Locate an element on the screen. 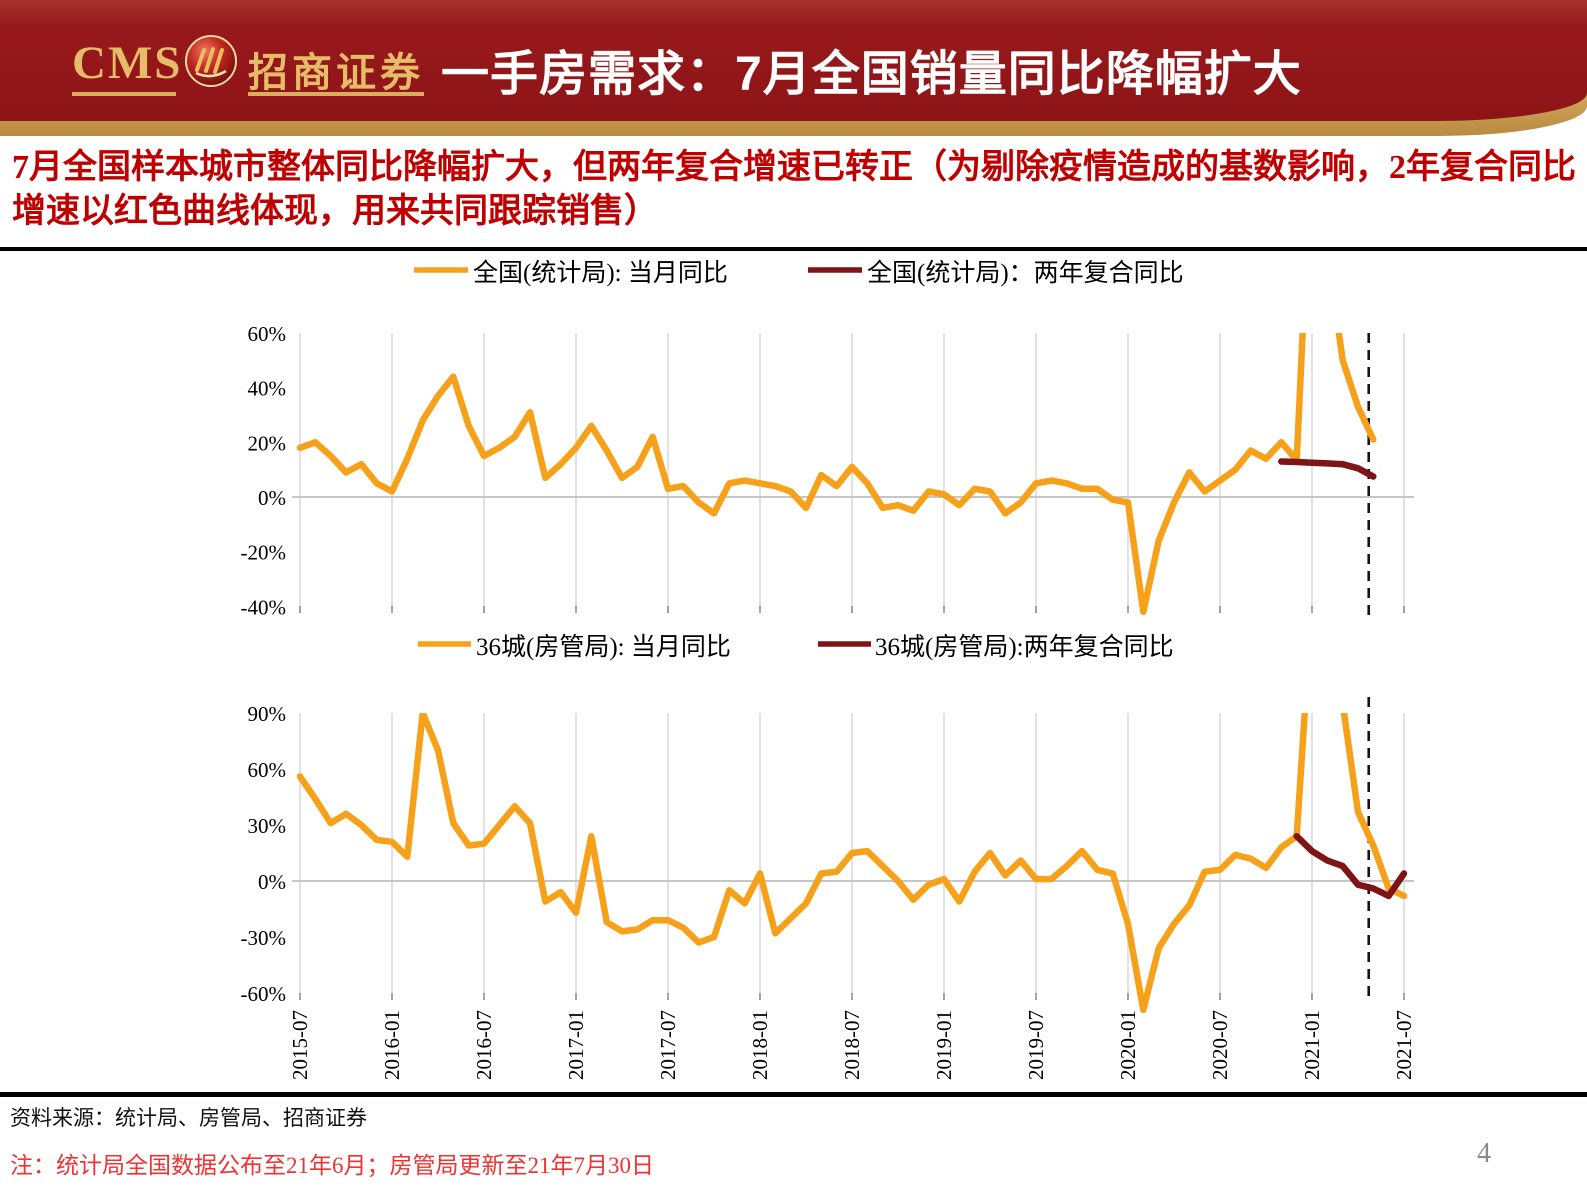 This screenshot has height=1190, width=1587. y-tick-label: -30% is located at coordinates (264, 938).